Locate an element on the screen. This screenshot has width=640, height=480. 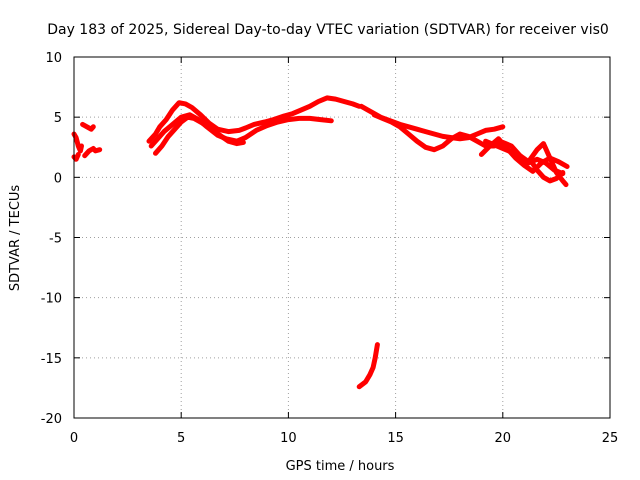
series-seg-a is located at coordinates (254, 119).